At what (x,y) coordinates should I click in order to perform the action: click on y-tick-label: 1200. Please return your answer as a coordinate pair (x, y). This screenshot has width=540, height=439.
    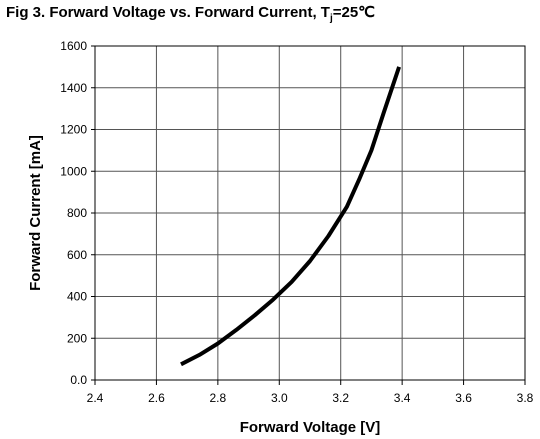
    Looking at the image, I should click on (73, 130).